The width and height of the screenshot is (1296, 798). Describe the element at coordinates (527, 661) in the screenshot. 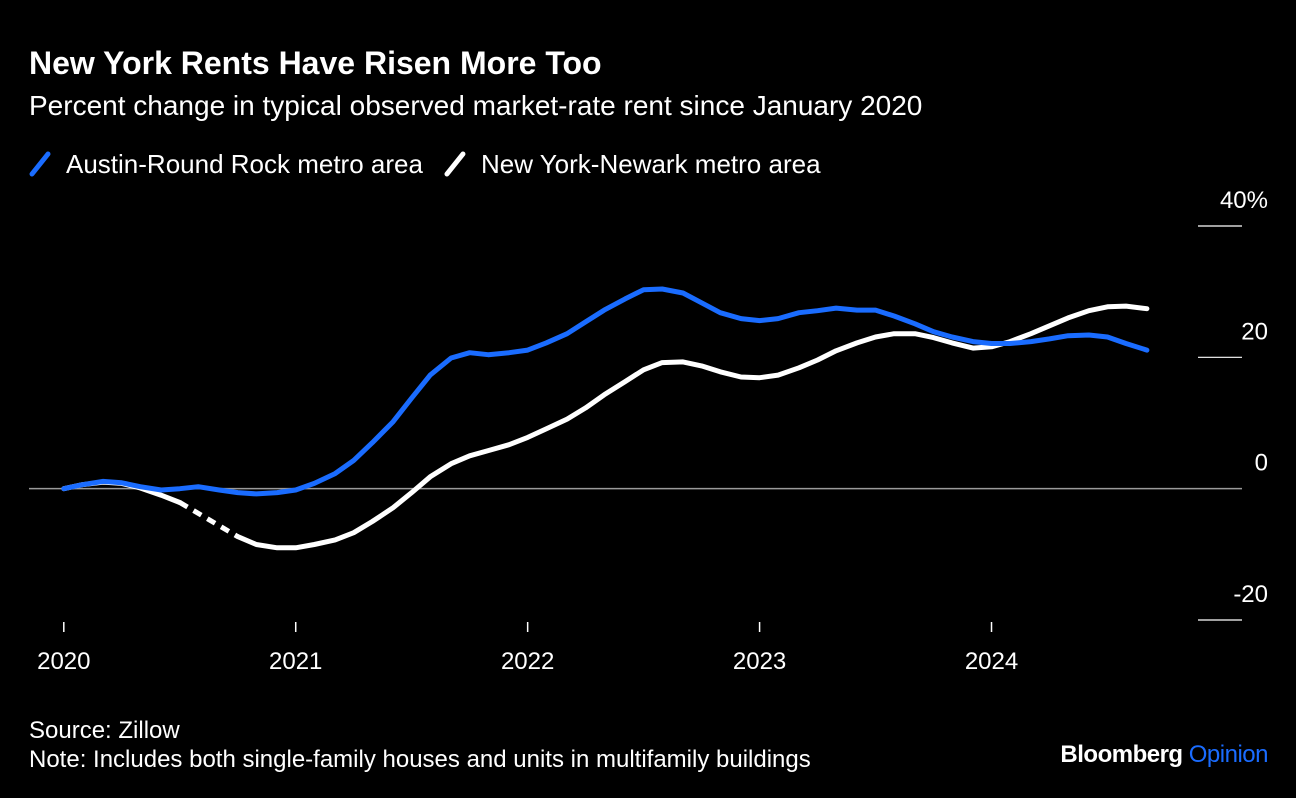

I see `x-tick-label: 2022` at that location.